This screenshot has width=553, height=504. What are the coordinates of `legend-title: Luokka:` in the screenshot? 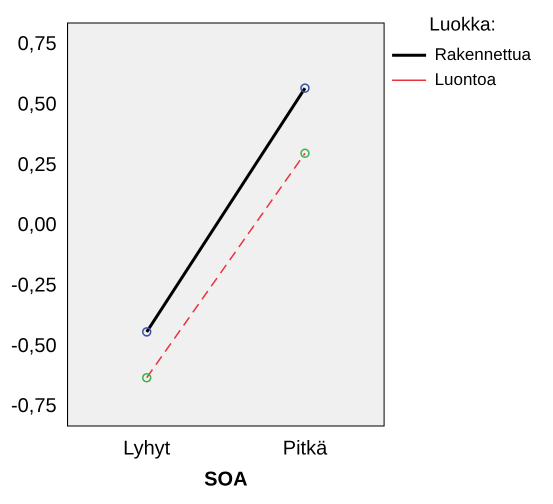 It's located at (462, 25).